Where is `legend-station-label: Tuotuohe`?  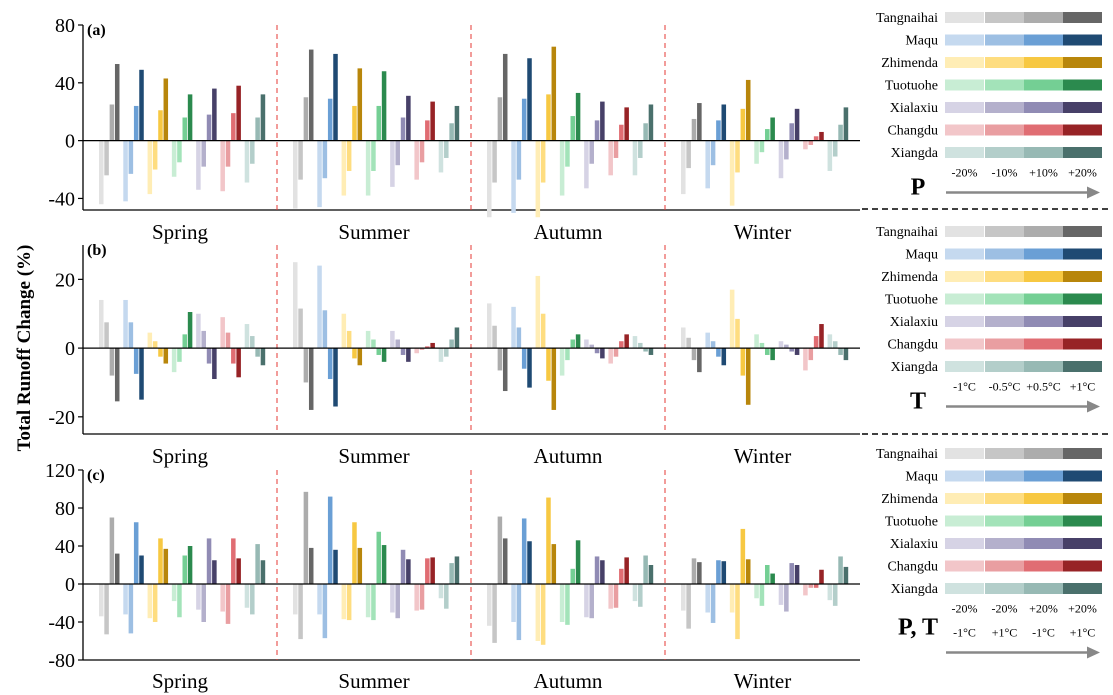
legend-station-label: Tuotuohe is located at coordinates (911, 86).